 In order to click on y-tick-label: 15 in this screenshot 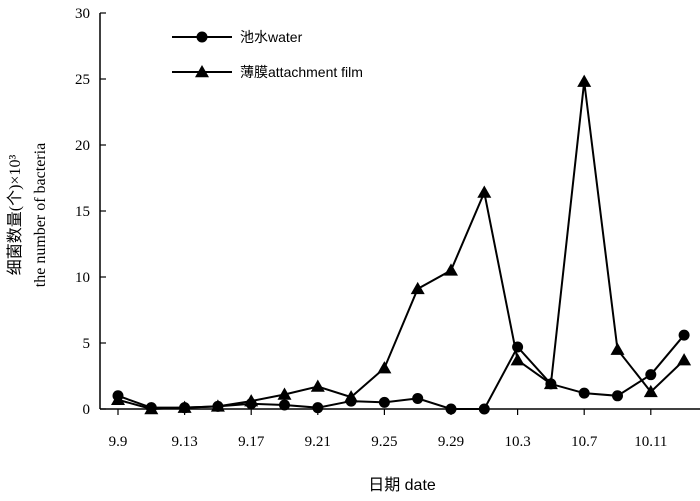, I will do `click(82, 212)`.